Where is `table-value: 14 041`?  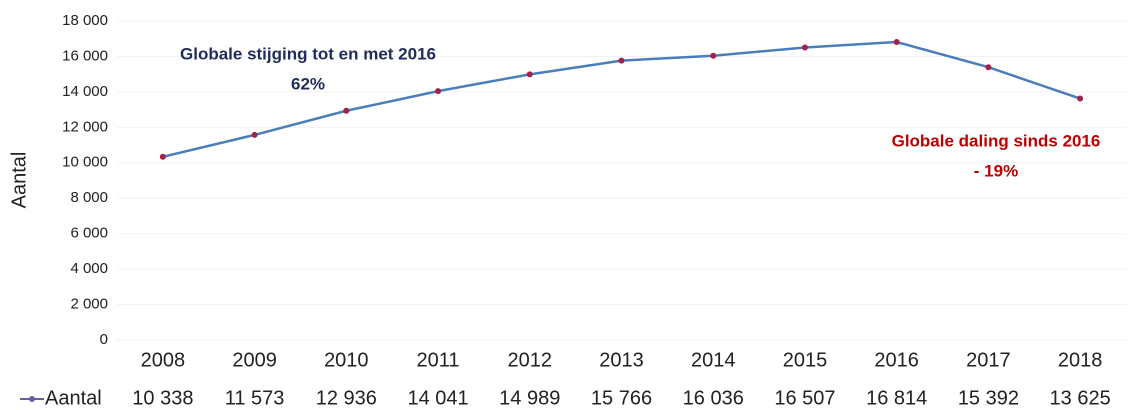 table-value: 14 041 is located at coordinates (437, 398).